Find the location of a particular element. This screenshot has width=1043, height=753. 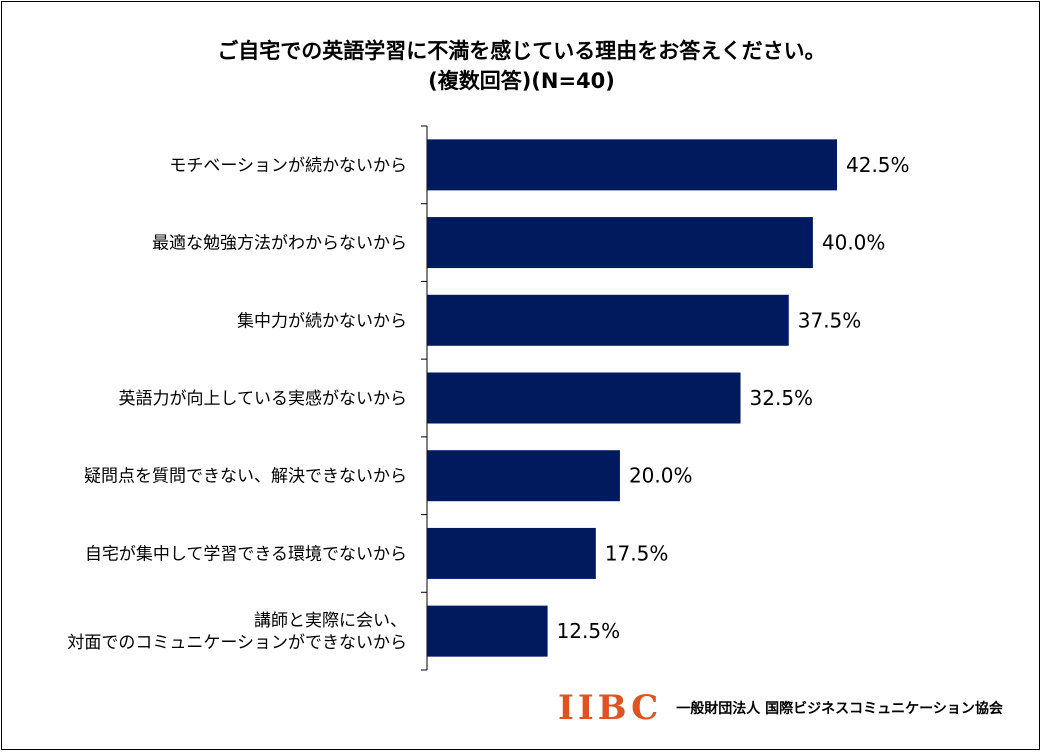

value-label: 42.5% is located at coordinates (878, 165).